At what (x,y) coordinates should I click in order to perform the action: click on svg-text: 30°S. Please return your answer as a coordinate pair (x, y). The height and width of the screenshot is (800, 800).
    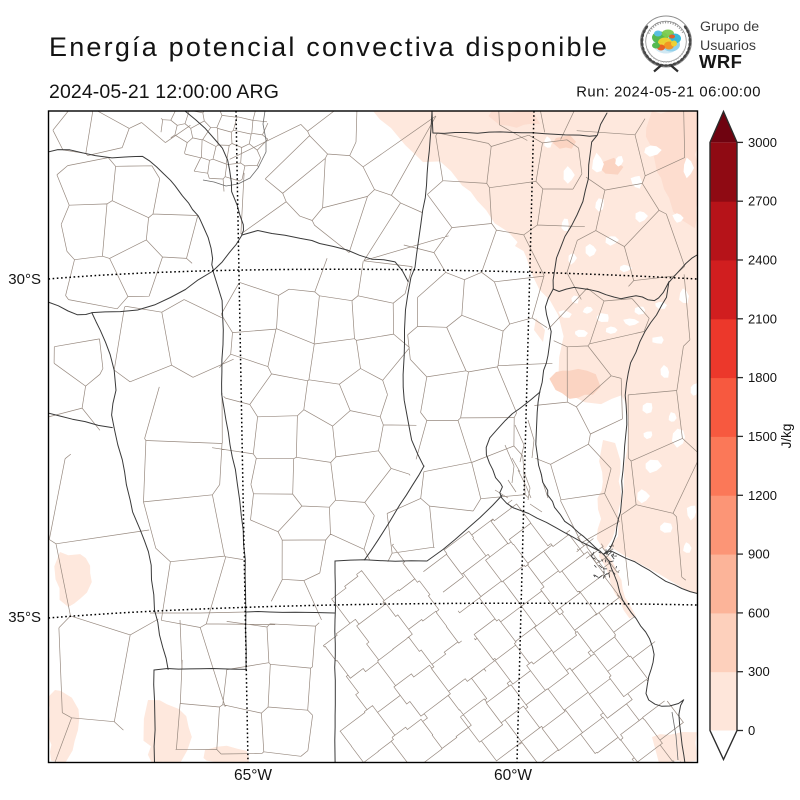
    Looking at the image, I should click on (24, 279).